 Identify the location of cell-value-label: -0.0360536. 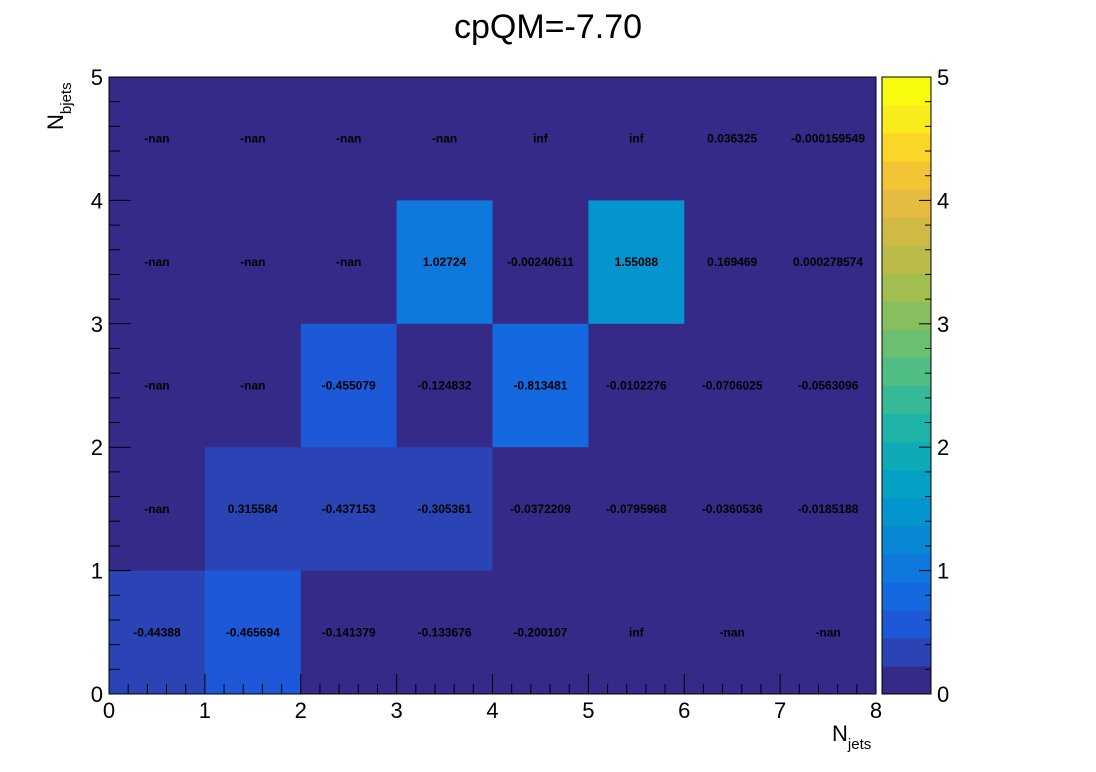
(732, 509).